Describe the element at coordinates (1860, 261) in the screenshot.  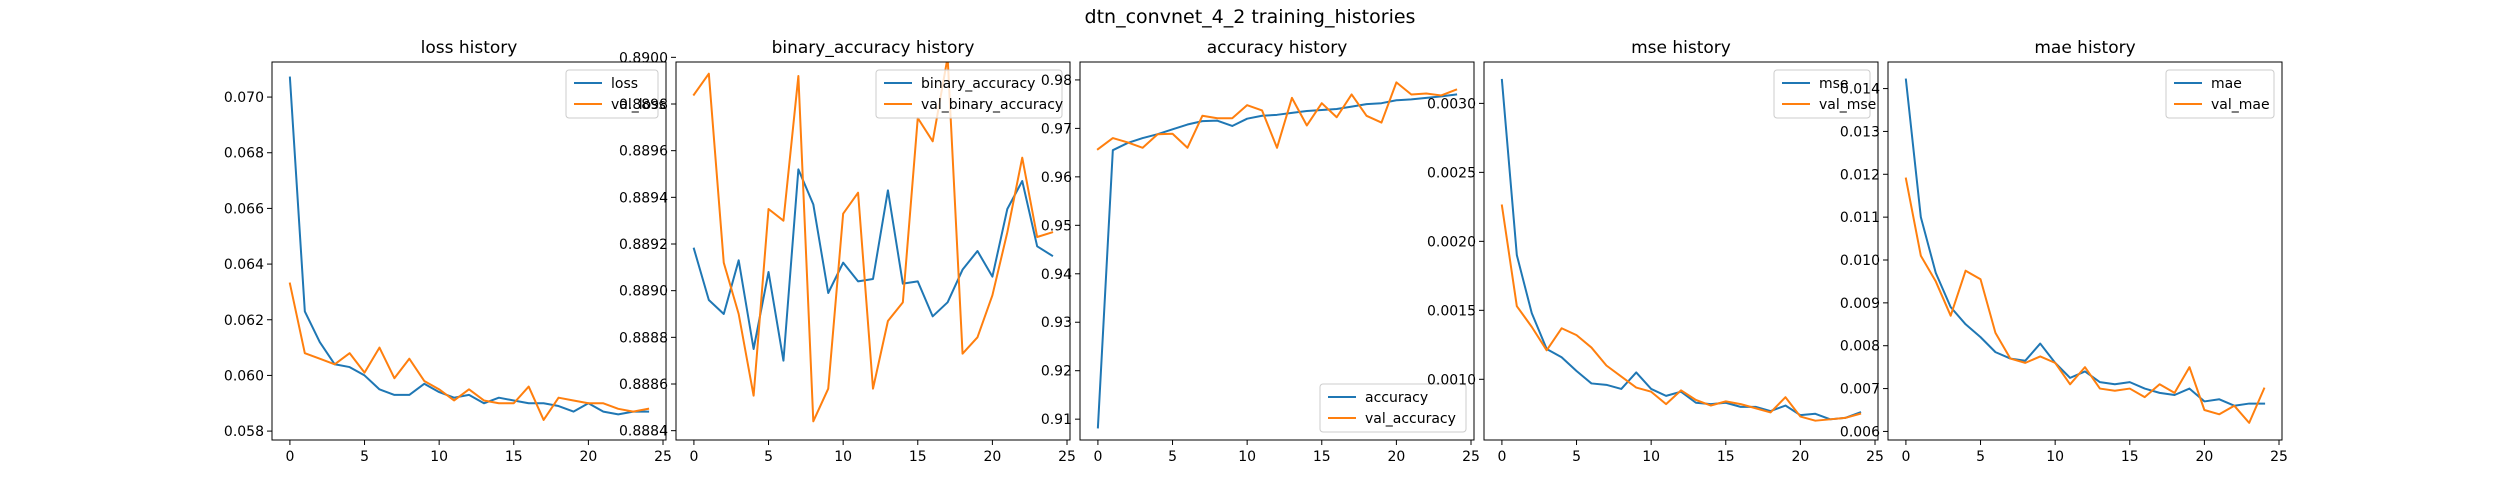
I see `y-tick-label: 0.010` at that location.